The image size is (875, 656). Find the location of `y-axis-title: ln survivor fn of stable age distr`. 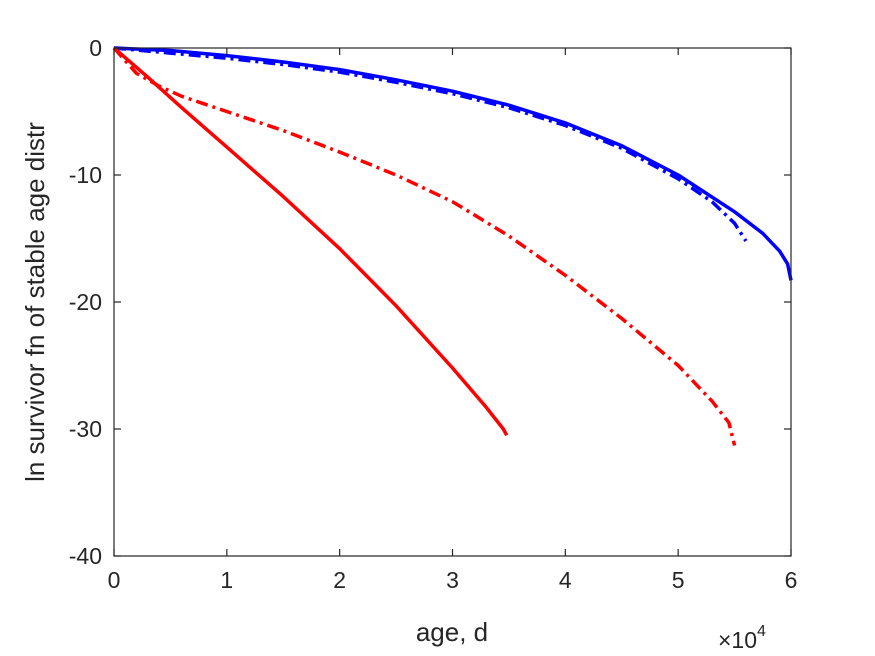

y-axis-title: ln survivor fn of stable age distr is located at coordinates (35, 302).